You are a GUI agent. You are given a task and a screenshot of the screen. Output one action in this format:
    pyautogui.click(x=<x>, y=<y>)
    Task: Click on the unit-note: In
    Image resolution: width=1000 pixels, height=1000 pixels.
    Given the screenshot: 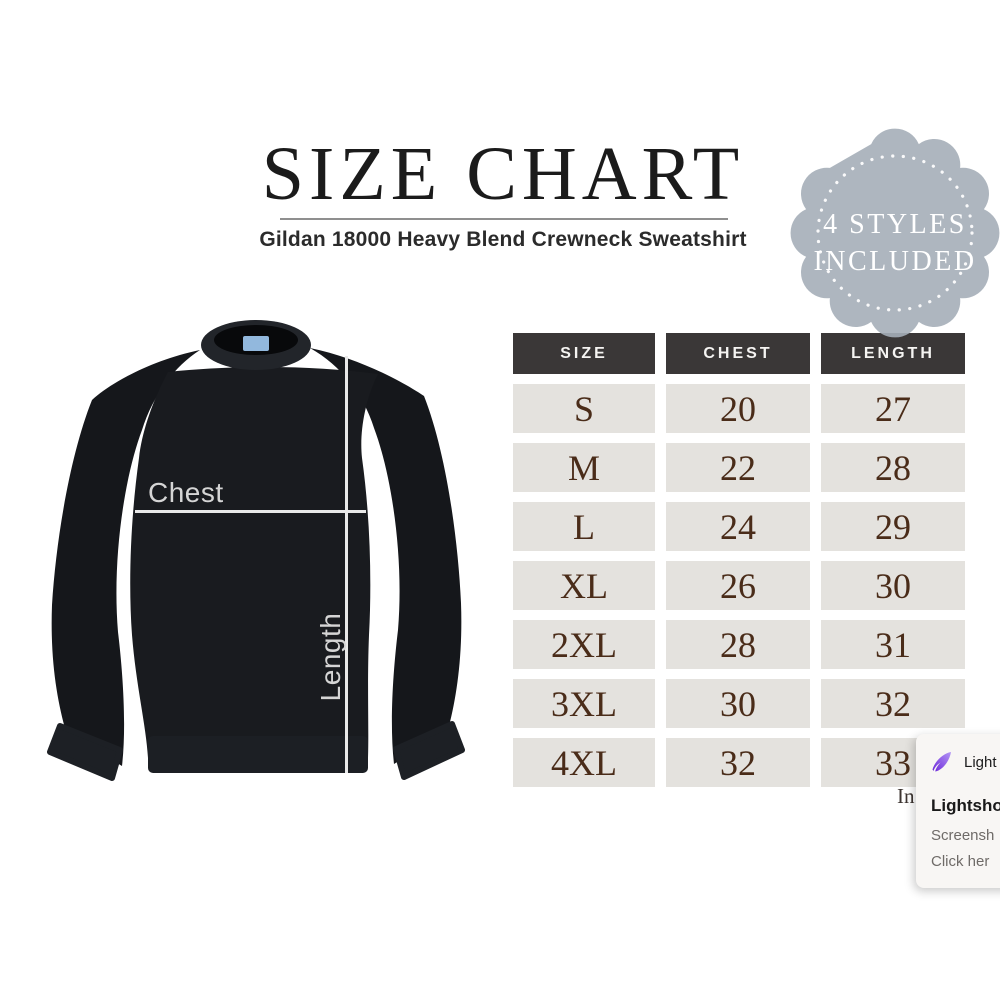 What is the action you would take?
    pyautogui.click(x=906, y=796)
    